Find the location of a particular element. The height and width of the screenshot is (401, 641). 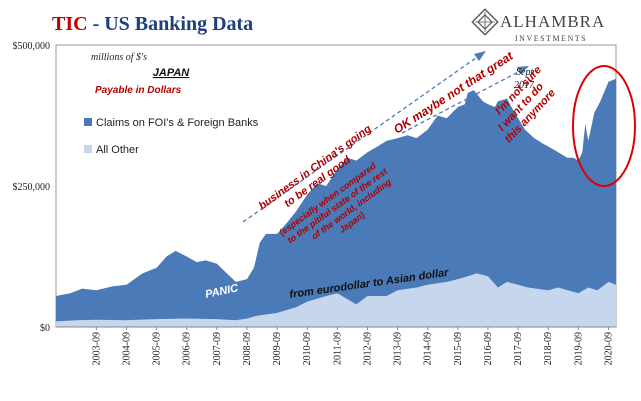

x-tick-label: 2008-09 is located at coordinates (247, 348).